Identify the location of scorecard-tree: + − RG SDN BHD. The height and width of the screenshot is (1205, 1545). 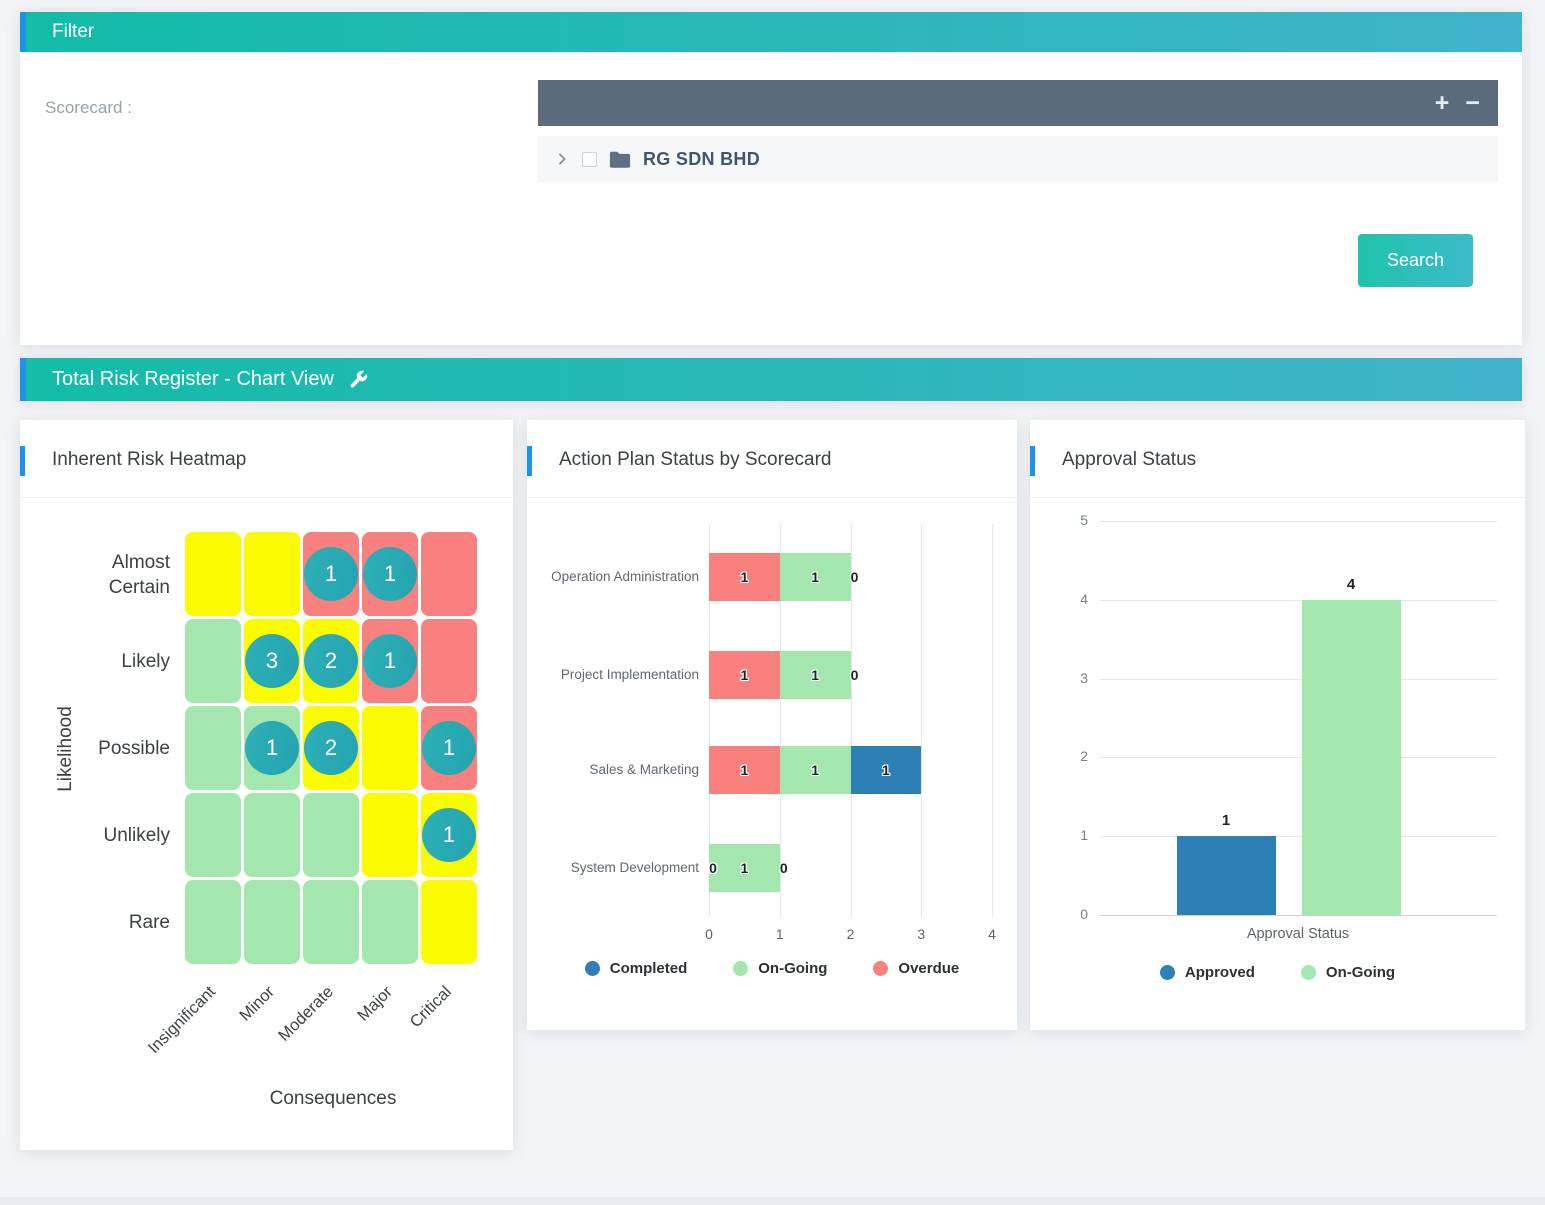
(1018, 131).